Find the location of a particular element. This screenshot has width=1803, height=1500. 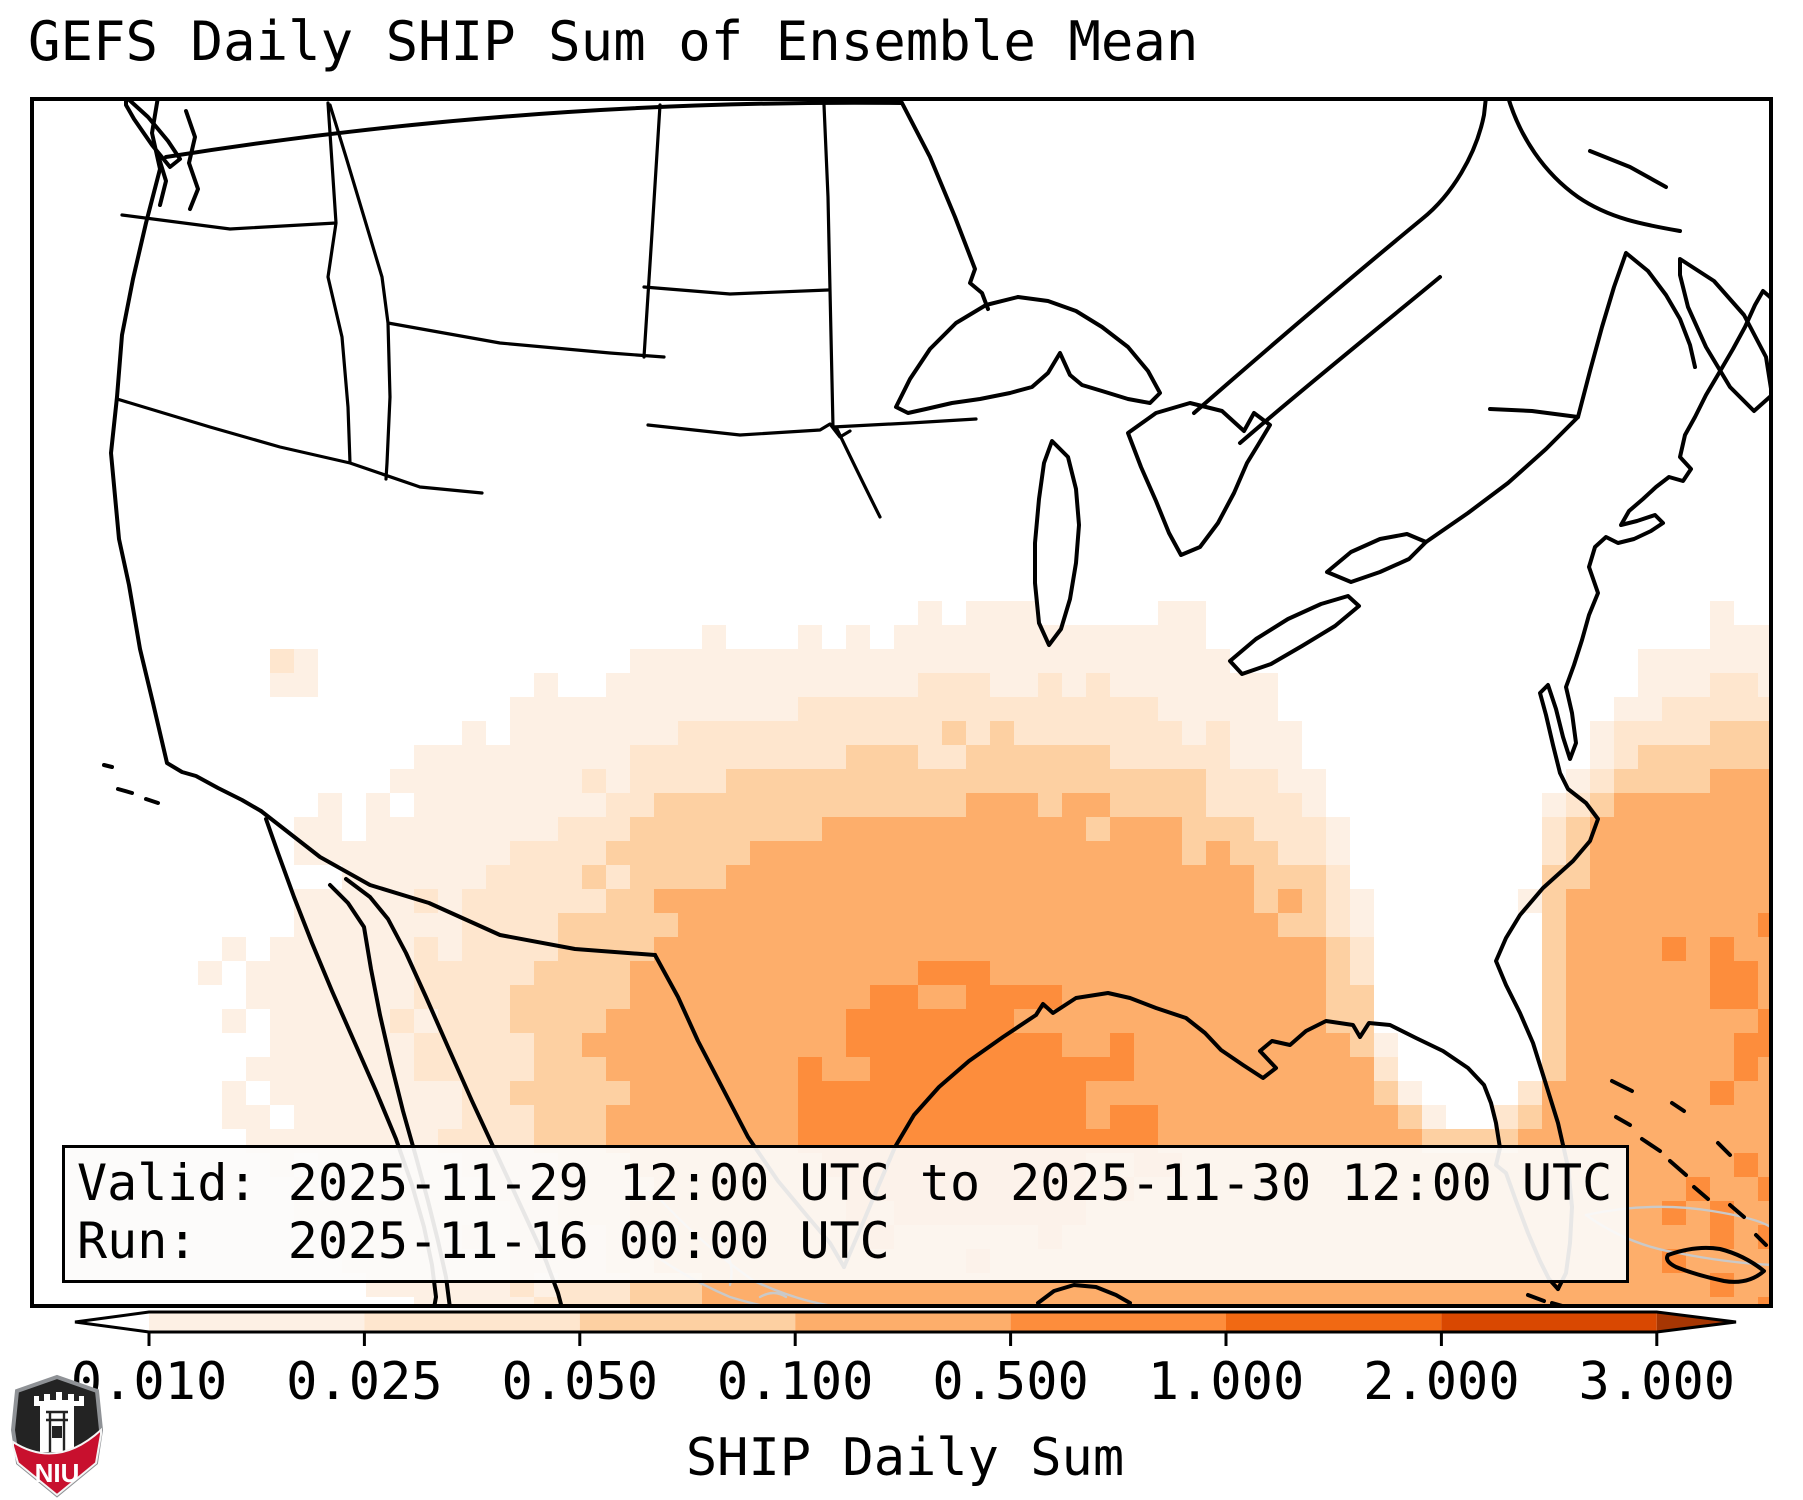

channel-islands is located at coordinates (131, 784).